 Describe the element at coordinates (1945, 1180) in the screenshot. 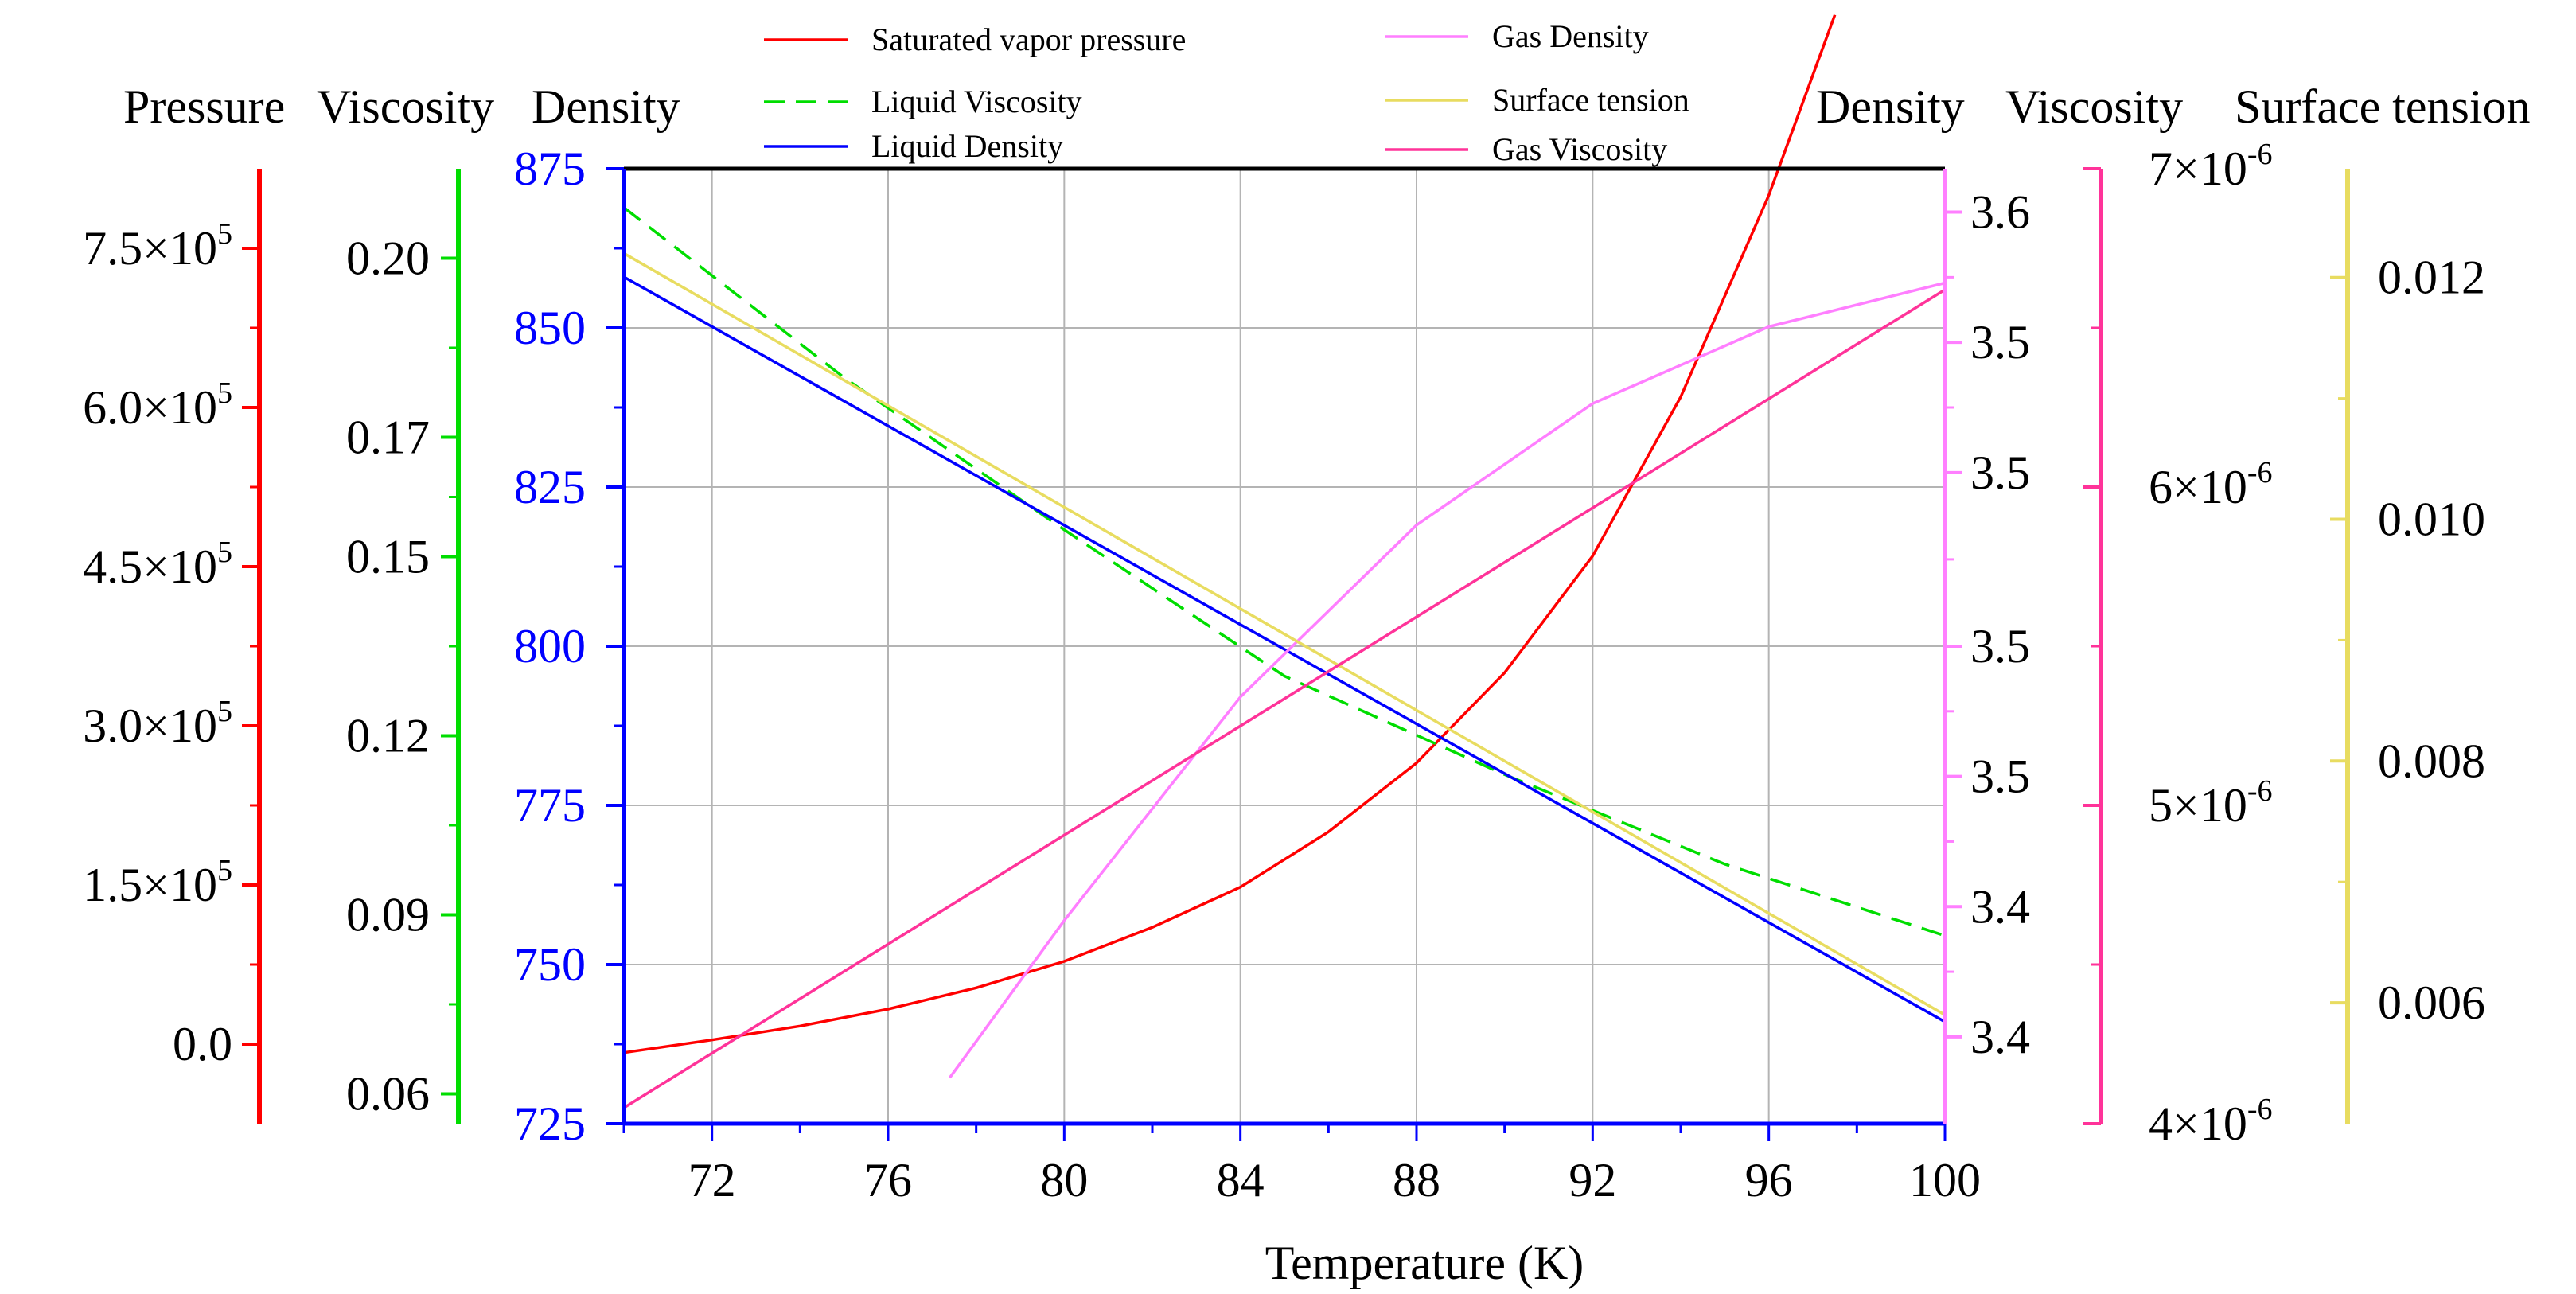

I see `x-tick-label: 100` at that location.